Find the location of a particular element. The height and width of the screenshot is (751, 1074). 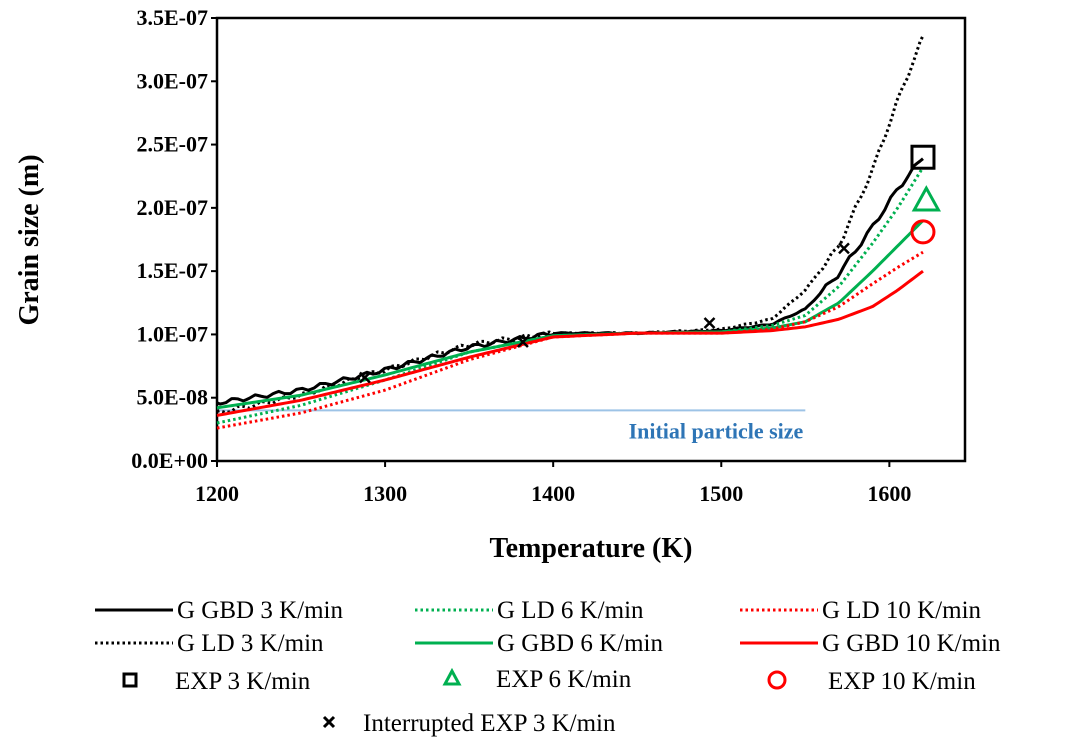

y-axis-title: Grain size (m) is located at coordinates (29, 239).